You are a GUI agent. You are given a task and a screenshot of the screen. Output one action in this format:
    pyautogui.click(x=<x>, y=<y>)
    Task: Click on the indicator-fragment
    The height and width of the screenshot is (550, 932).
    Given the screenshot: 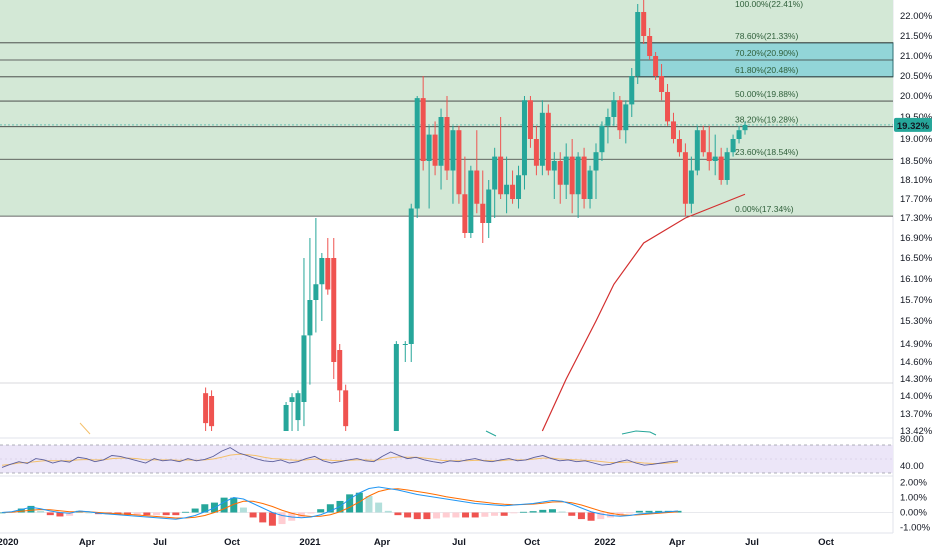 What is the action you would take?
    pyautogui.click(x=491, y=433)
    